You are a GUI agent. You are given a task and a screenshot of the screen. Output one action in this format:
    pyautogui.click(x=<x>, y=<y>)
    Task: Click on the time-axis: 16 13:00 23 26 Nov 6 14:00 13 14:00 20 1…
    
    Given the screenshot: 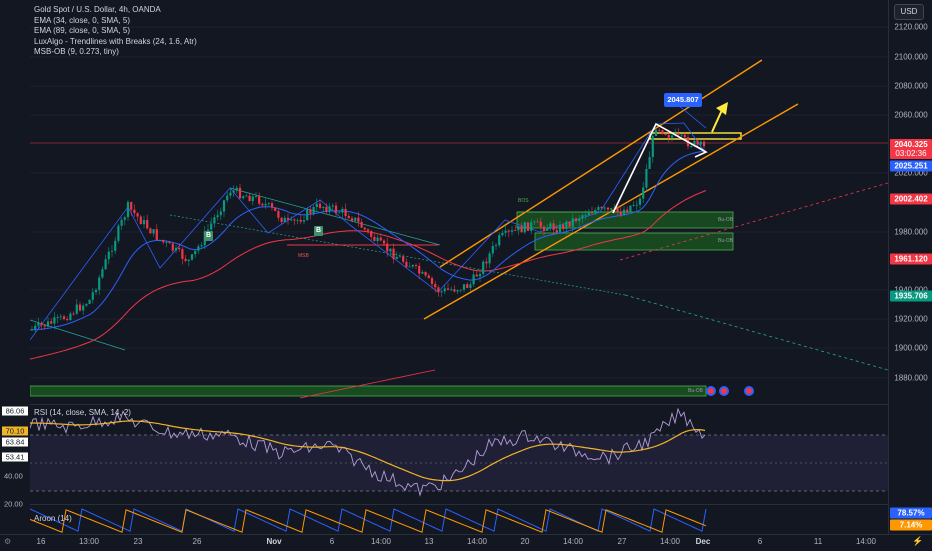 What is the action you would take?
    pyautogui.click(x=466, y=542)
    